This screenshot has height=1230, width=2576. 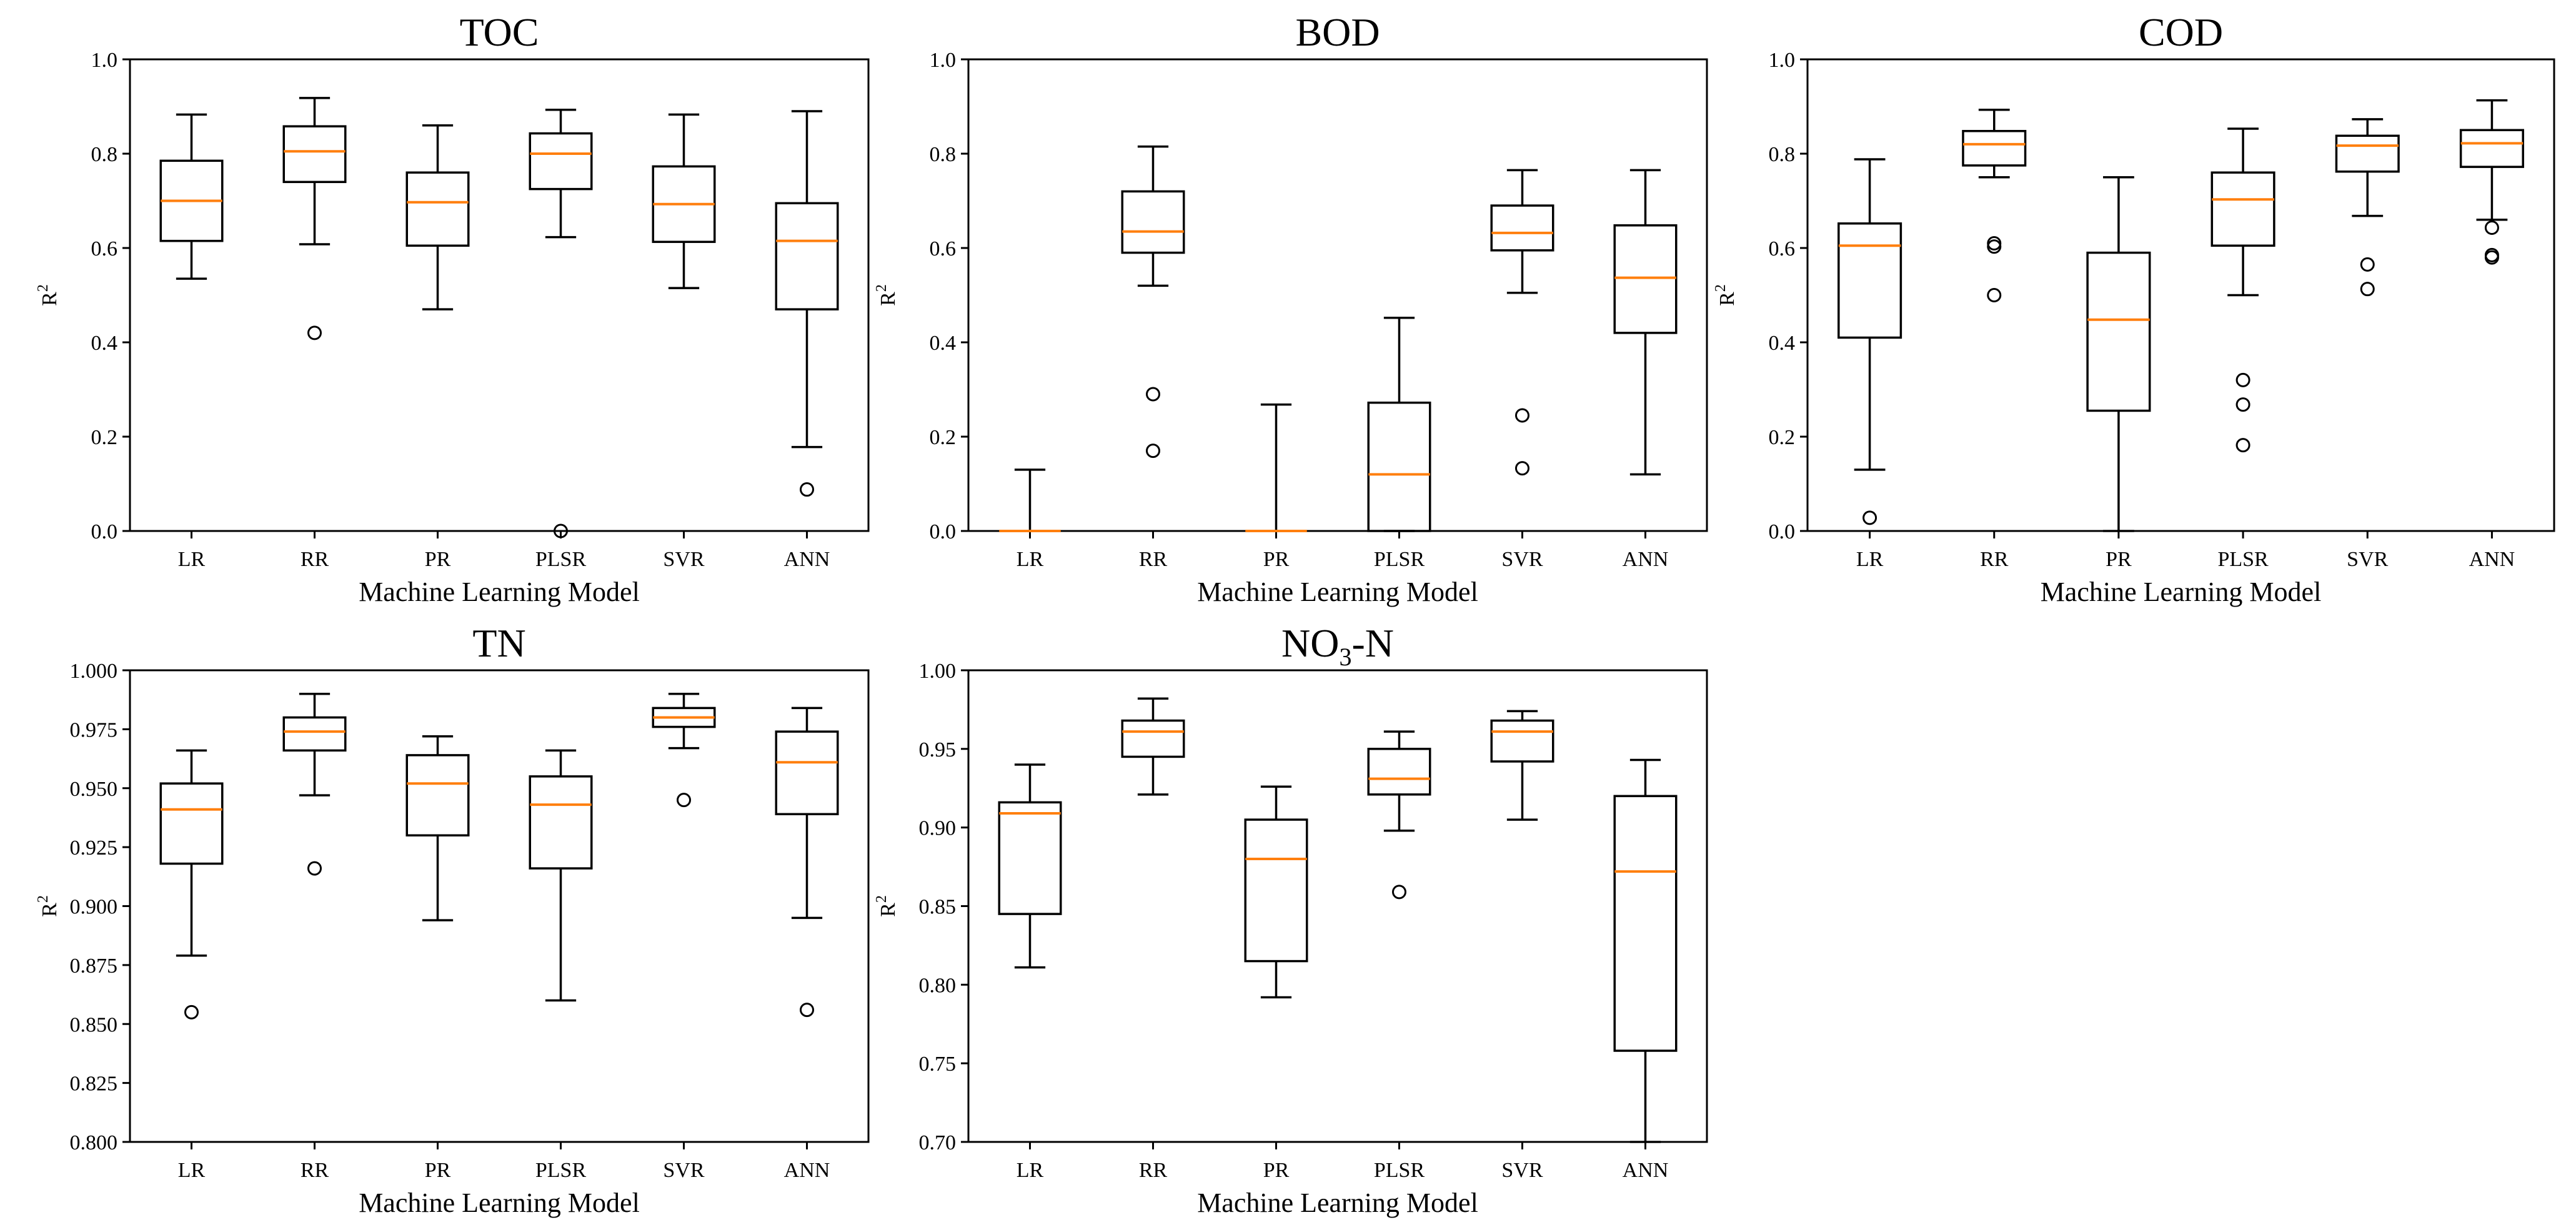 What do you see at coordinates (94, 966) in the screenshot?
I see `y-tick-label: 0.875` at bounding box center [94, 966].